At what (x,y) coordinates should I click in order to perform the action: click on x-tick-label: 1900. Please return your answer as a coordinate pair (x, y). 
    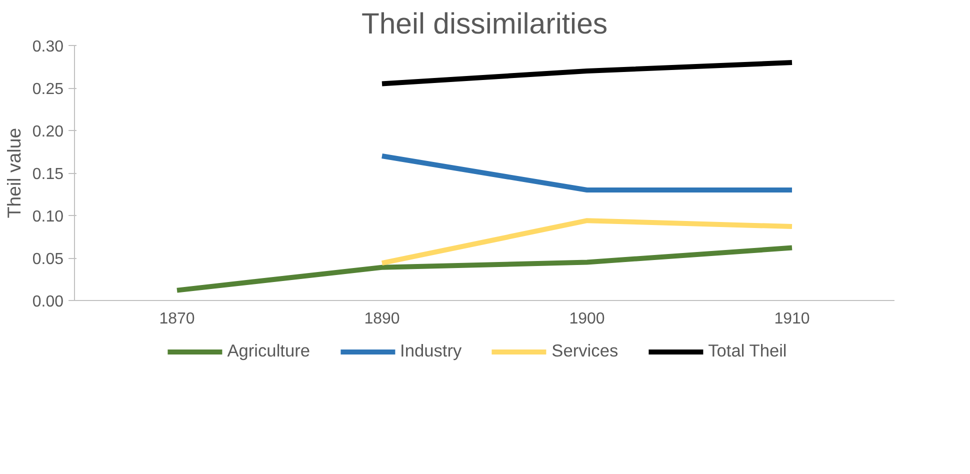
    Looking at the image, I should click on (587, 319).